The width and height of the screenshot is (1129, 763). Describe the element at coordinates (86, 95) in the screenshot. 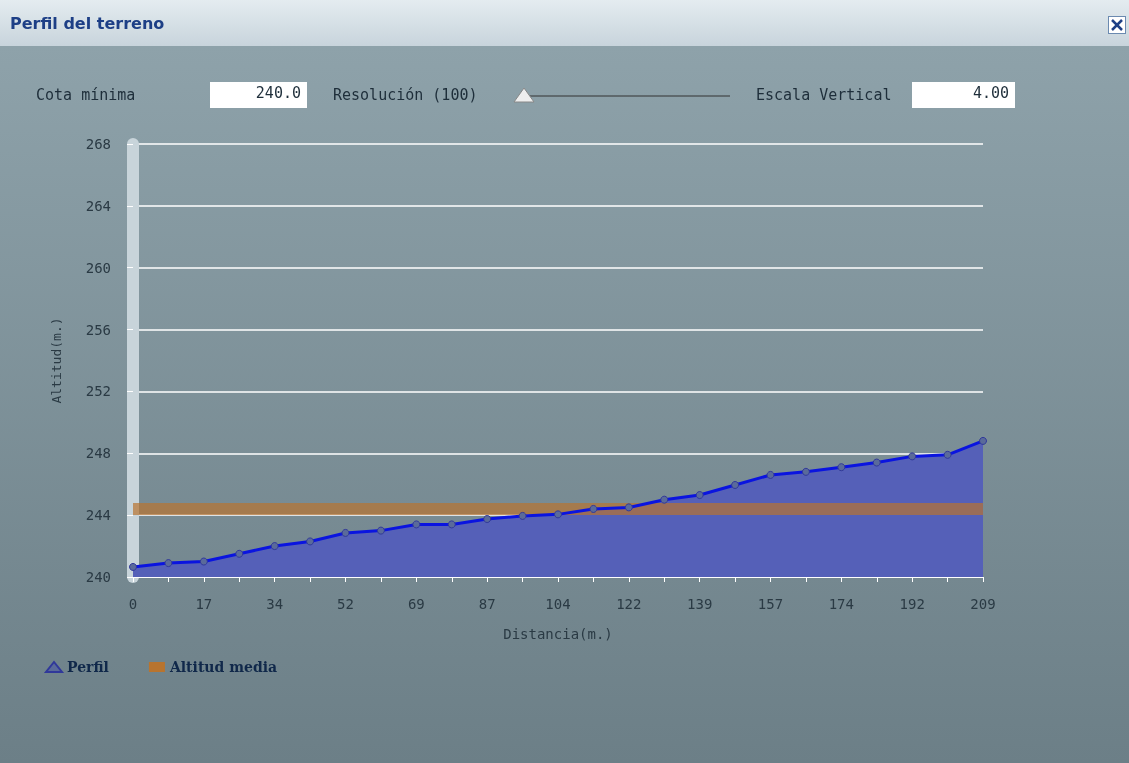

I see `text: Cota mínima` at that location.